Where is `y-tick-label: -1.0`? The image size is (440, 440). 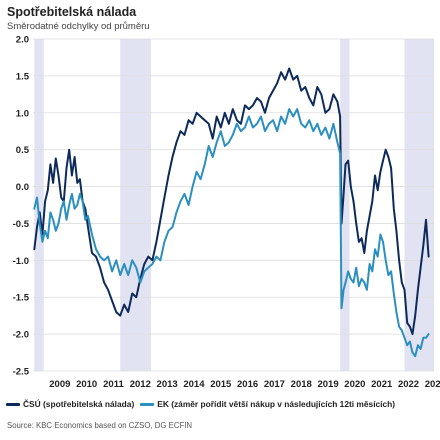
y-tick-label: -1.0 is located at coordinates (21, 261).